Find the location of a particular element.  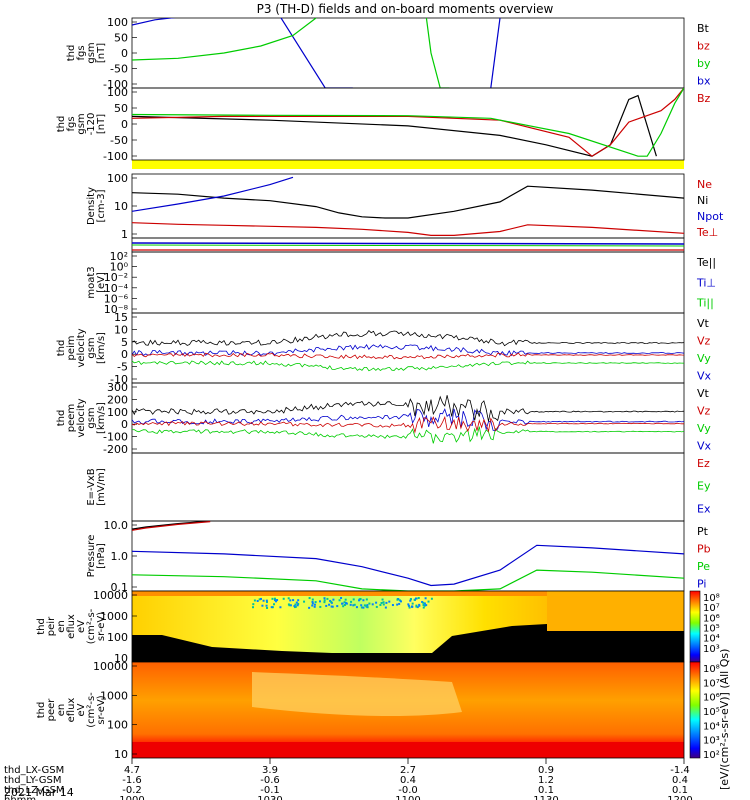

legend-entry: bx is located at coordinates (704, 81).